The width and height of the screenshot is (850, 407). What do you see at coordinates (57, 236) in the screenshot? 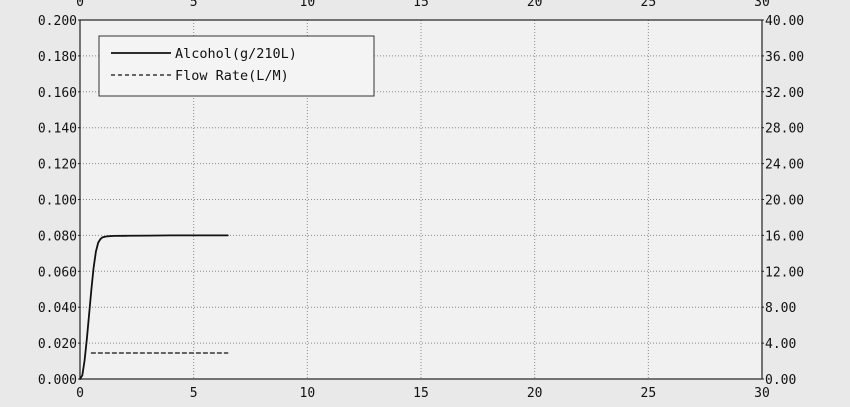
I see `y-tick-label: 0.080` at bounding box center [57, 236].